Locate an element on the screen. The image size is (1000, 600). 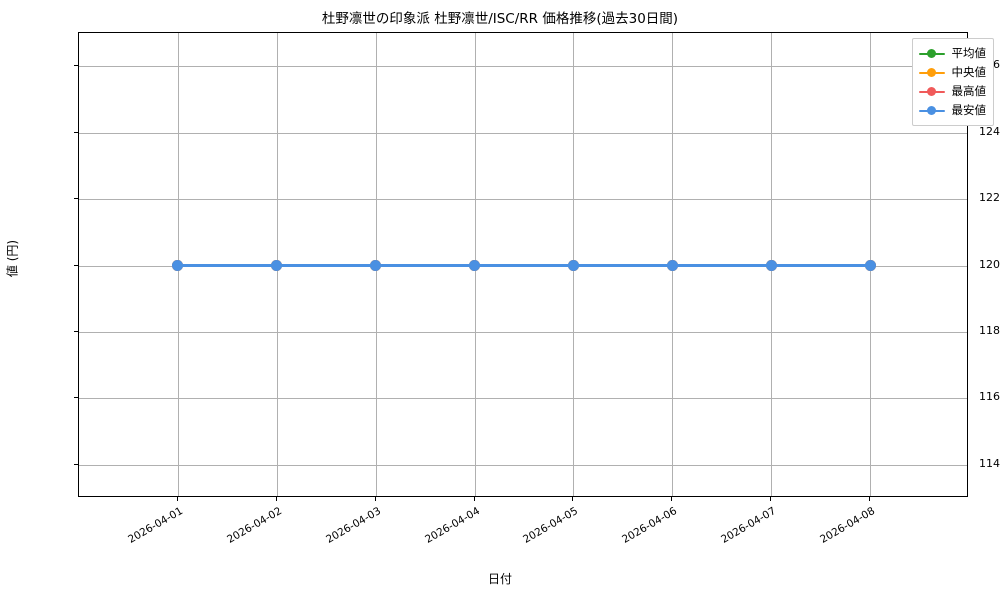
chart-title: 杜野凛世の印象派 杜野凛世/ISC/RR 価格推移(過去30日間) is located at coordinates (500, 19).